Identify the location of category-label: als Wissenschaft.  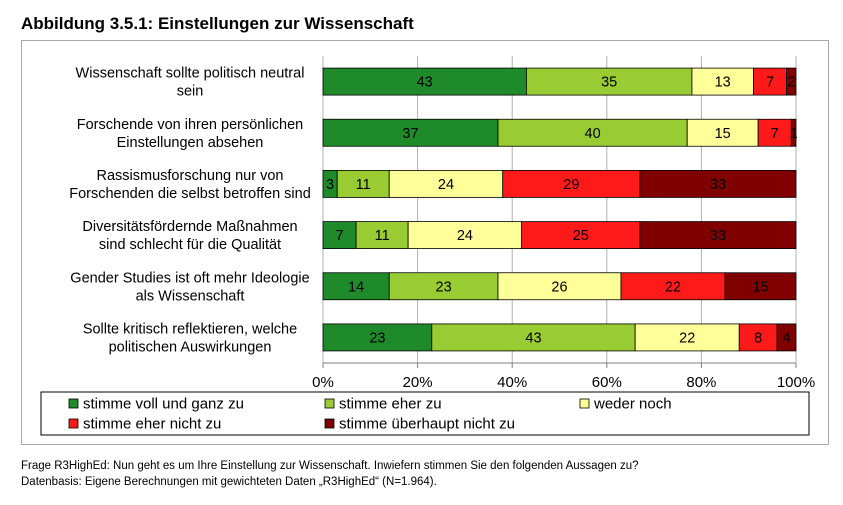
(190, 296).